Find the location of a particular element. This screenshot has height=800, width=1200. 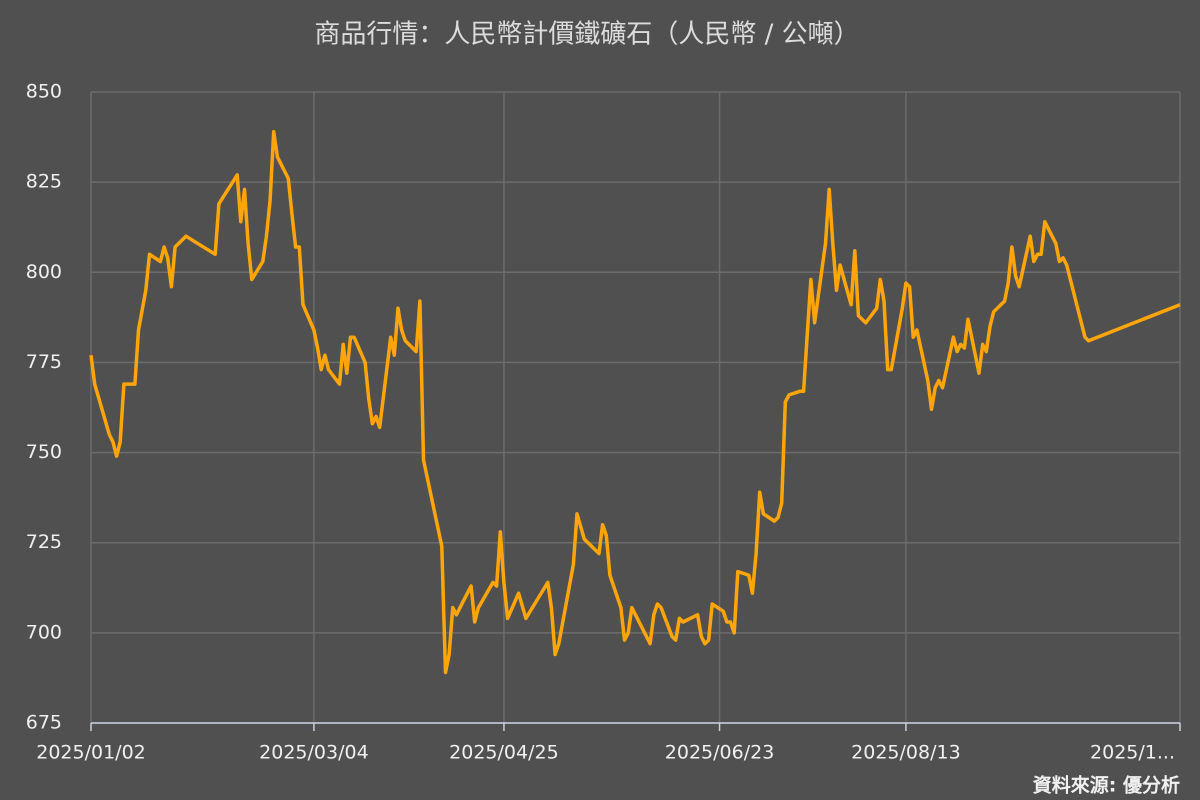

y-tick-label: 700 is located at coordinates (44, 632).